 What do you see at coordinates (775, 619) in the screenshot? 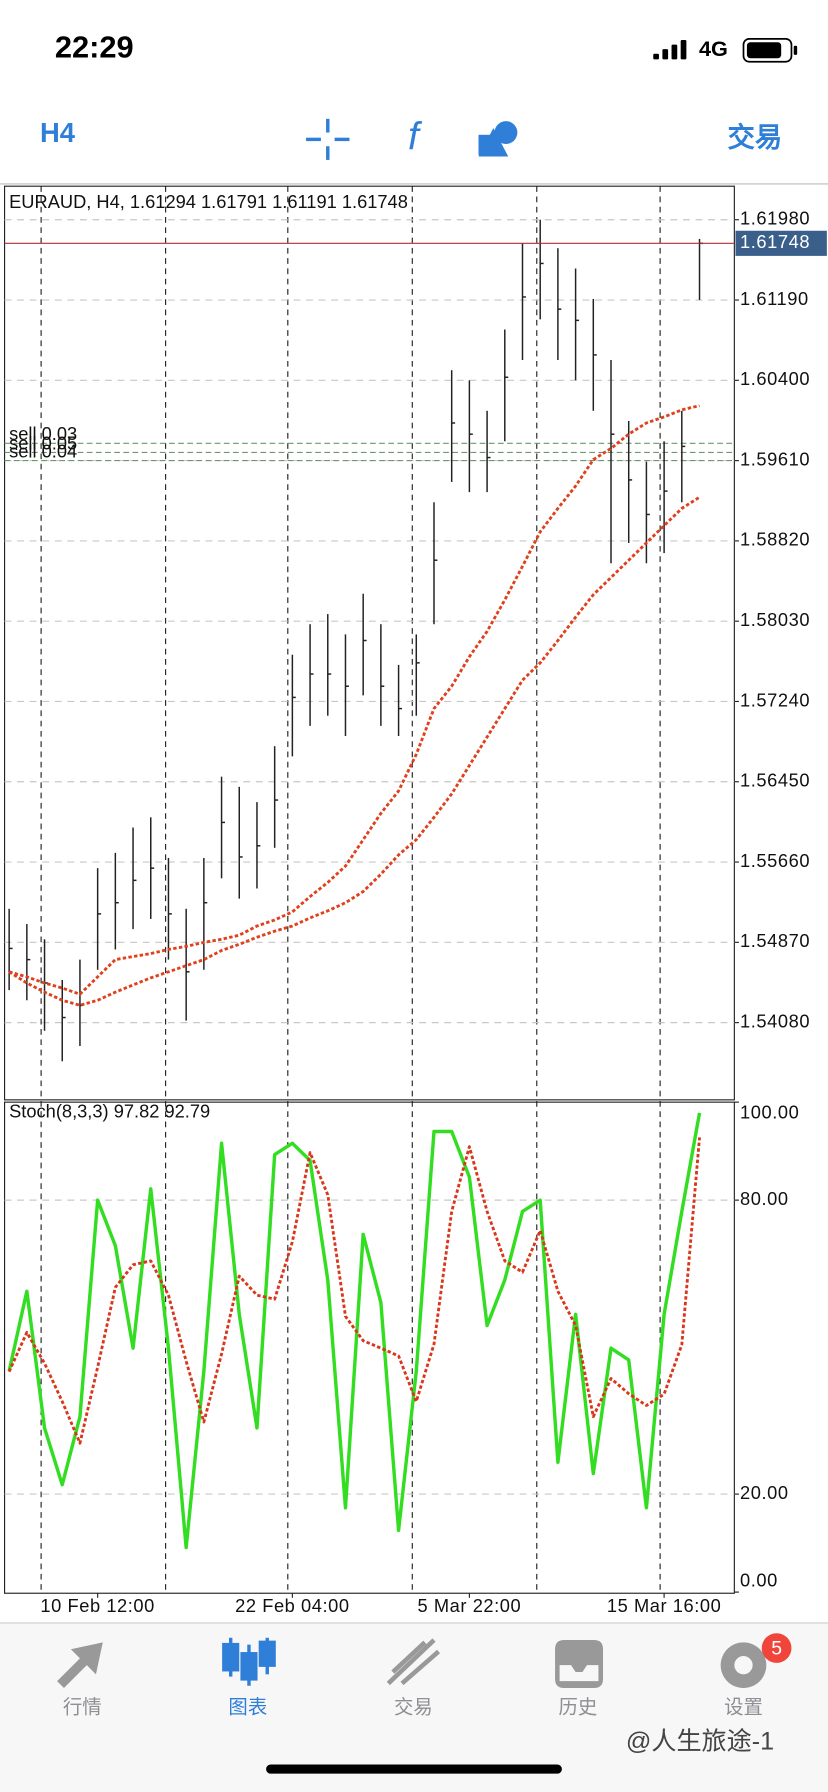
I see `y-tick-label: 1.58030` at bounding box center [775, 619].